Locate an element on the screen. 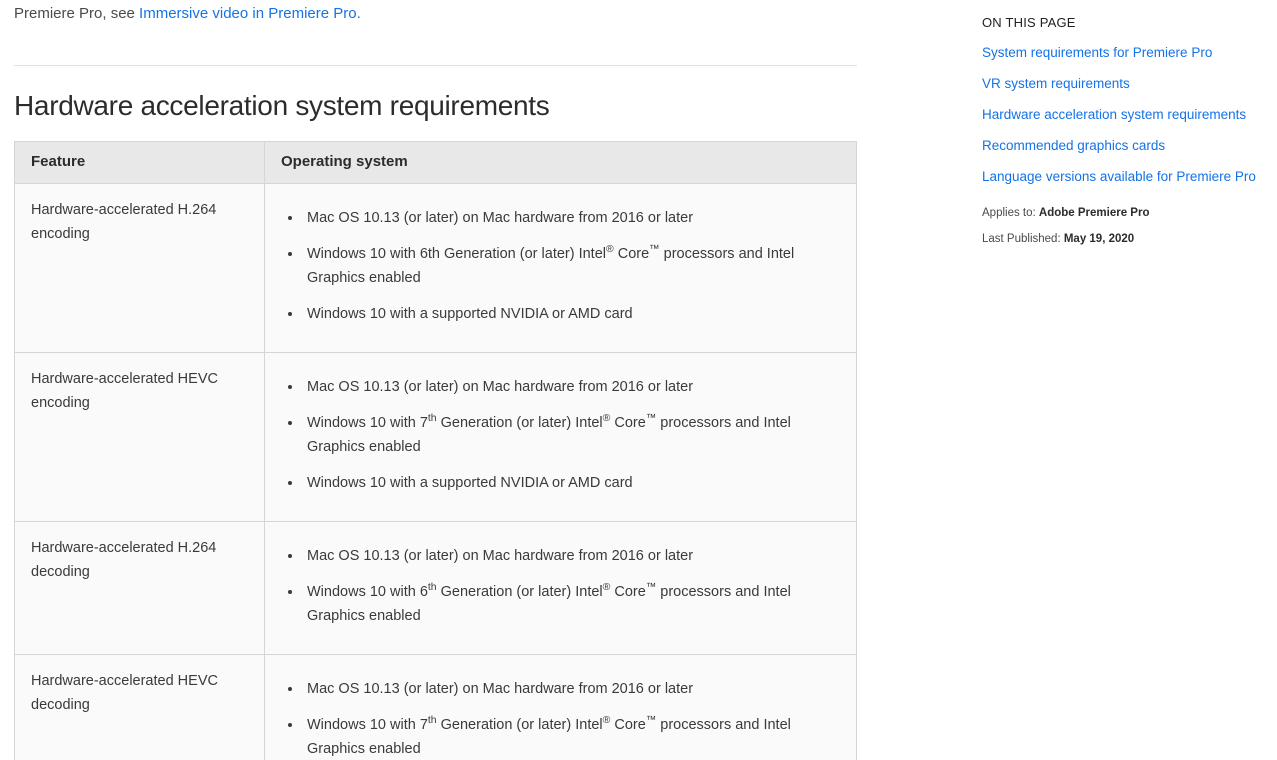 Image resolution: width=1277 pixels, height=760 pixels. intro-text: Premiere Pro, see is located at coordinates (77, 13).